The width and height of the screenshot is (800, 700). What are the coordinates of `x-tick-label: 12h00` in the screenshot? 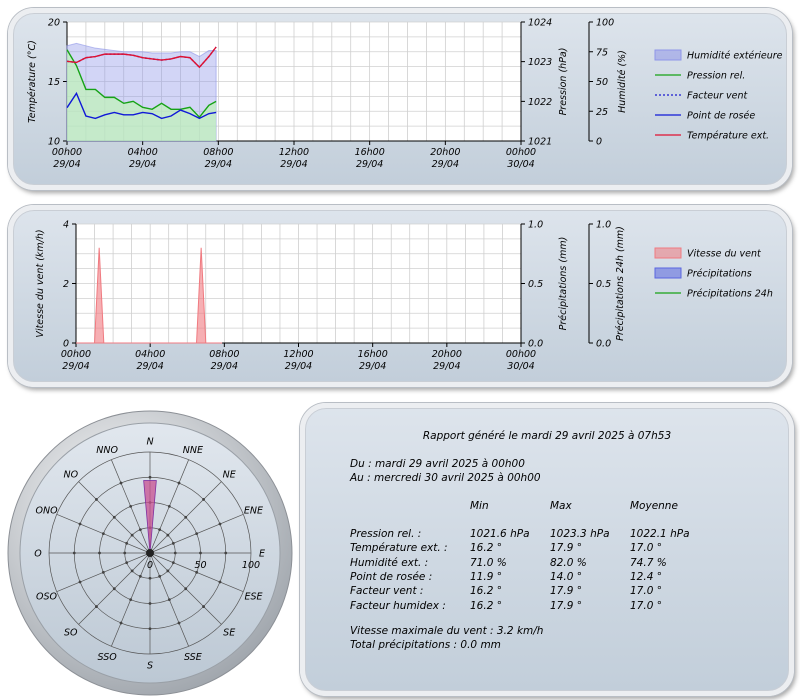 It's located at (298, 354).